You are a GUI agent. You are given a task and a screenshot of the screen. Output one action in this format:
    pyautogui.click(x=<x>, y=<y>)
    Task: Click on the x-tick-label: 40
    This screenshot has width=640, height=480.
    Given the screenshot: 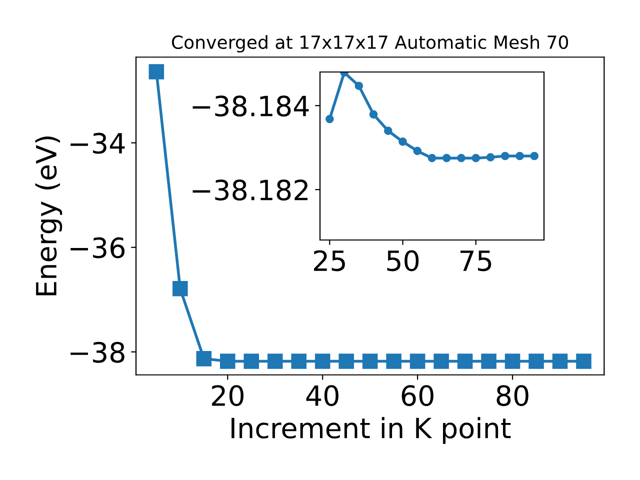 What is the action you would take?
    pyautogui.click(x=322, y=395)
    